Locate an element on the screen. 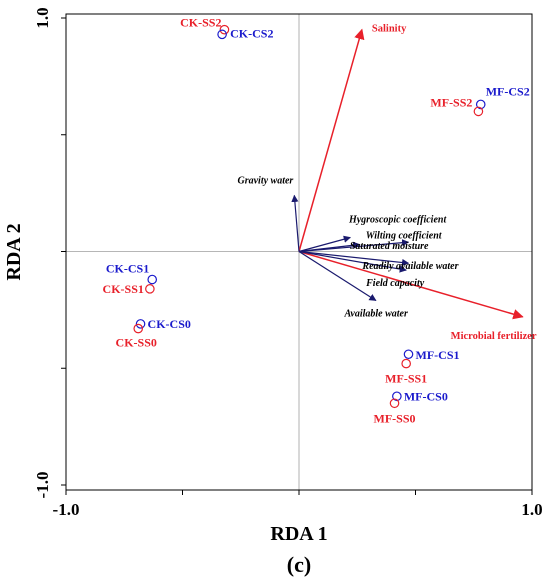 This screenshot has height=583, width=550. env-arrow-label: Wilting coefficient is located at coordinates (404, 235).